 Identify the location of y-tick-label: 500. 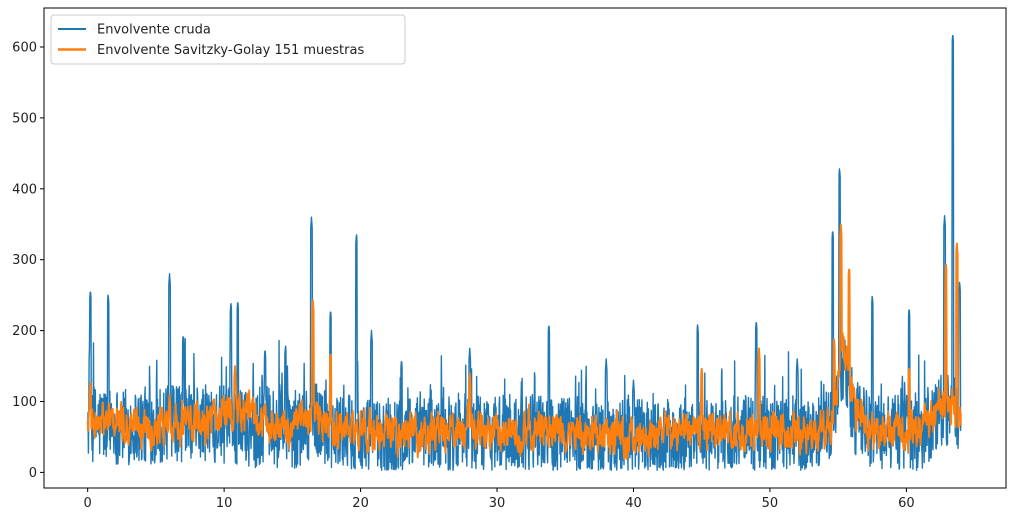
(24, 118).